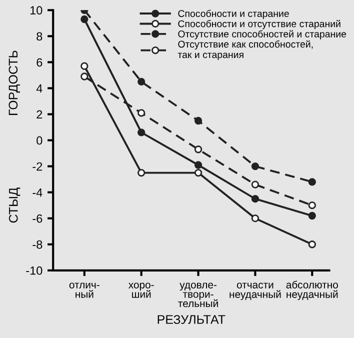 This screenshot has width=354, height=338. I want to click on y-tick-label: 0, so click(39, 140).